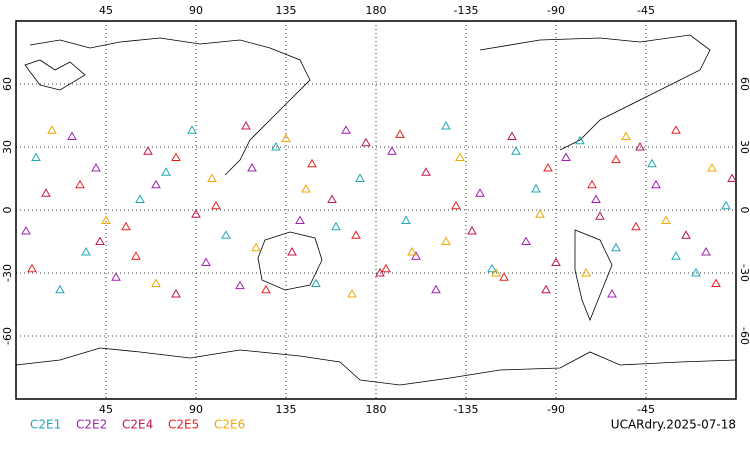 The image size is (750, 450). I want to click on x-tick-label-top: 180, so click(376, 10).